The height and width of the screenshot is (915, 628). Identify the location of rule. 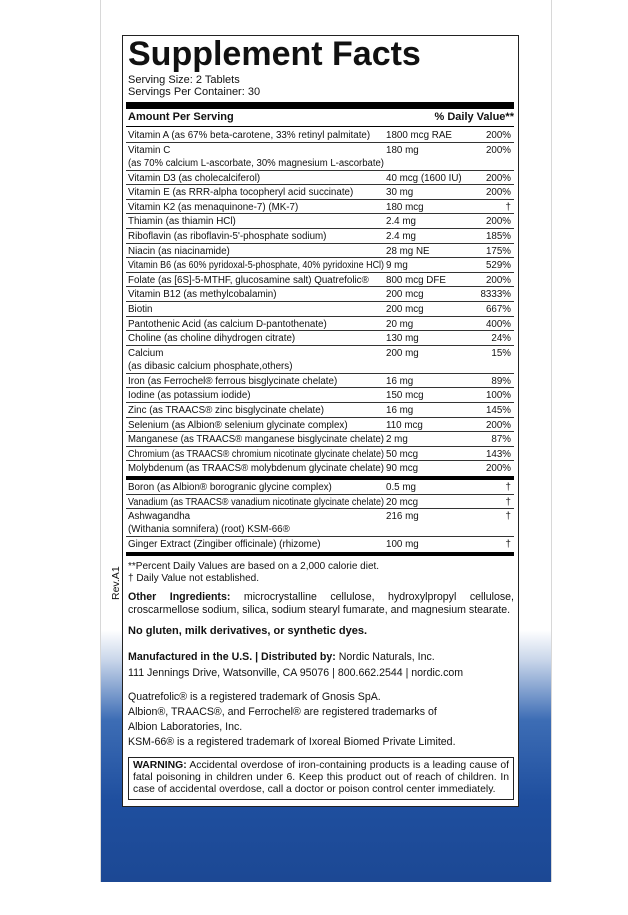
(320, 126).